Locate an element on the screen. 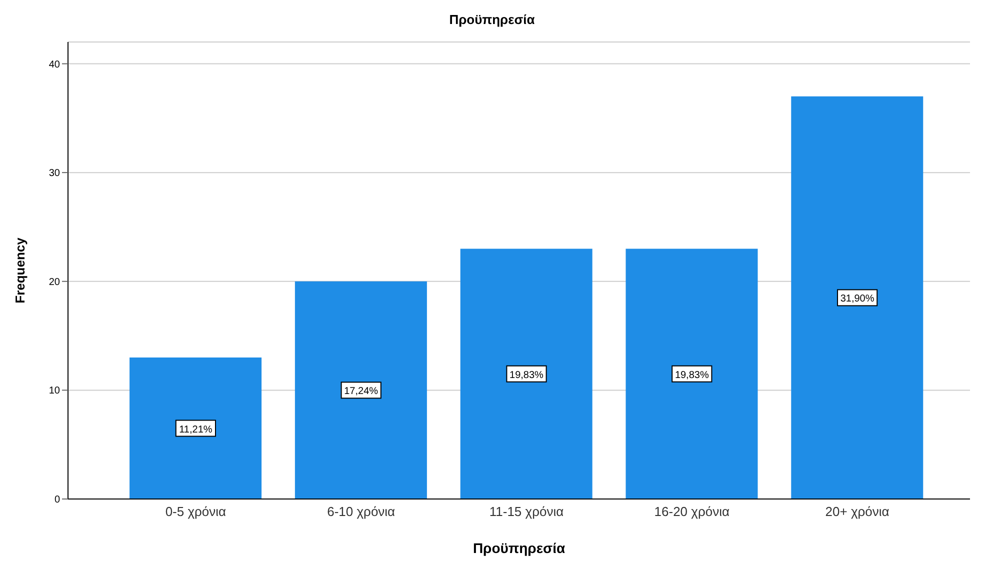 Image resolution: width=984 pixels, height=581 pixels. x-tick-label: 6-10 χρόνια is located at coordinates (361, 512).